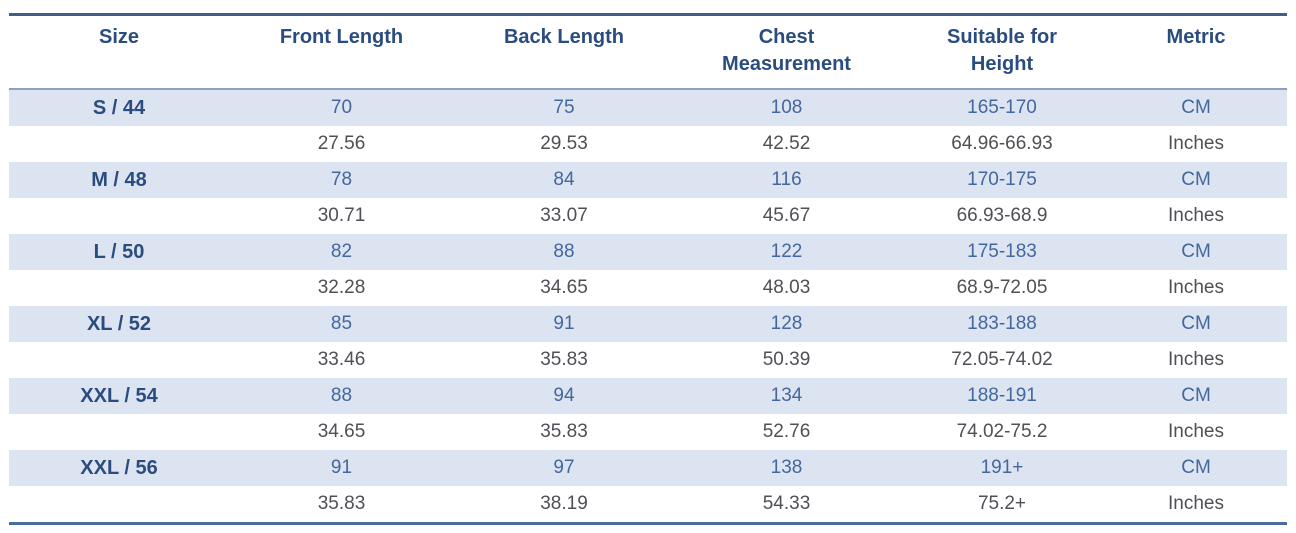  Describe the element at coordinates (786, 359) in the screenshot. I see `cell-chest-measurement: 50.39` at that location.